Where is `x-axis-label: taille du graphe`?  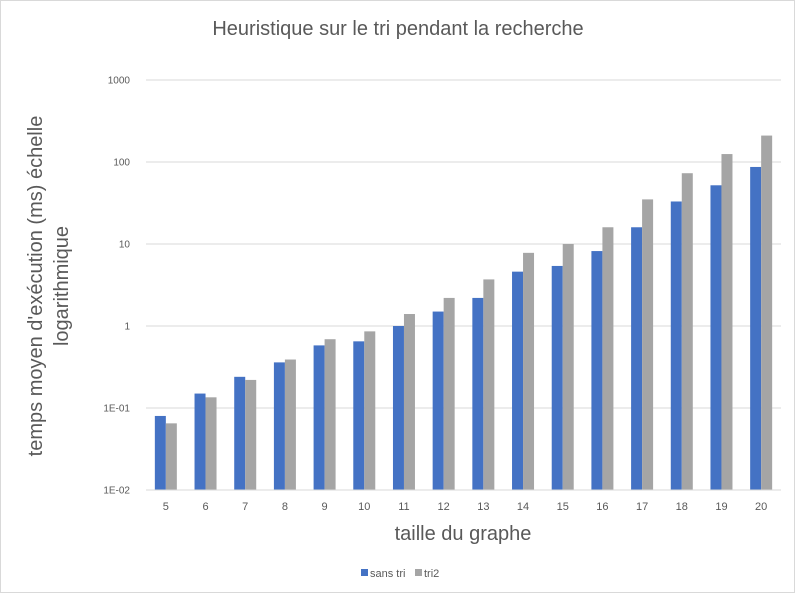
x-axis-label: taille du graphe is located at coordinates (463, 534).